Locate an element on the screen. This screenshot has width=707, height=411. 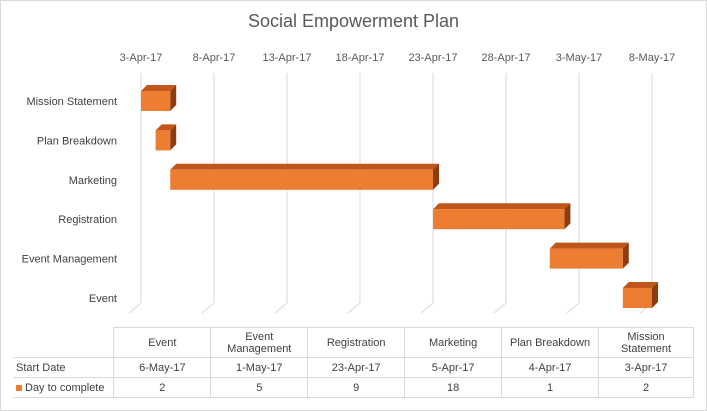
data-table-category: Plan Breakdown is located at coordinates (550, 342).